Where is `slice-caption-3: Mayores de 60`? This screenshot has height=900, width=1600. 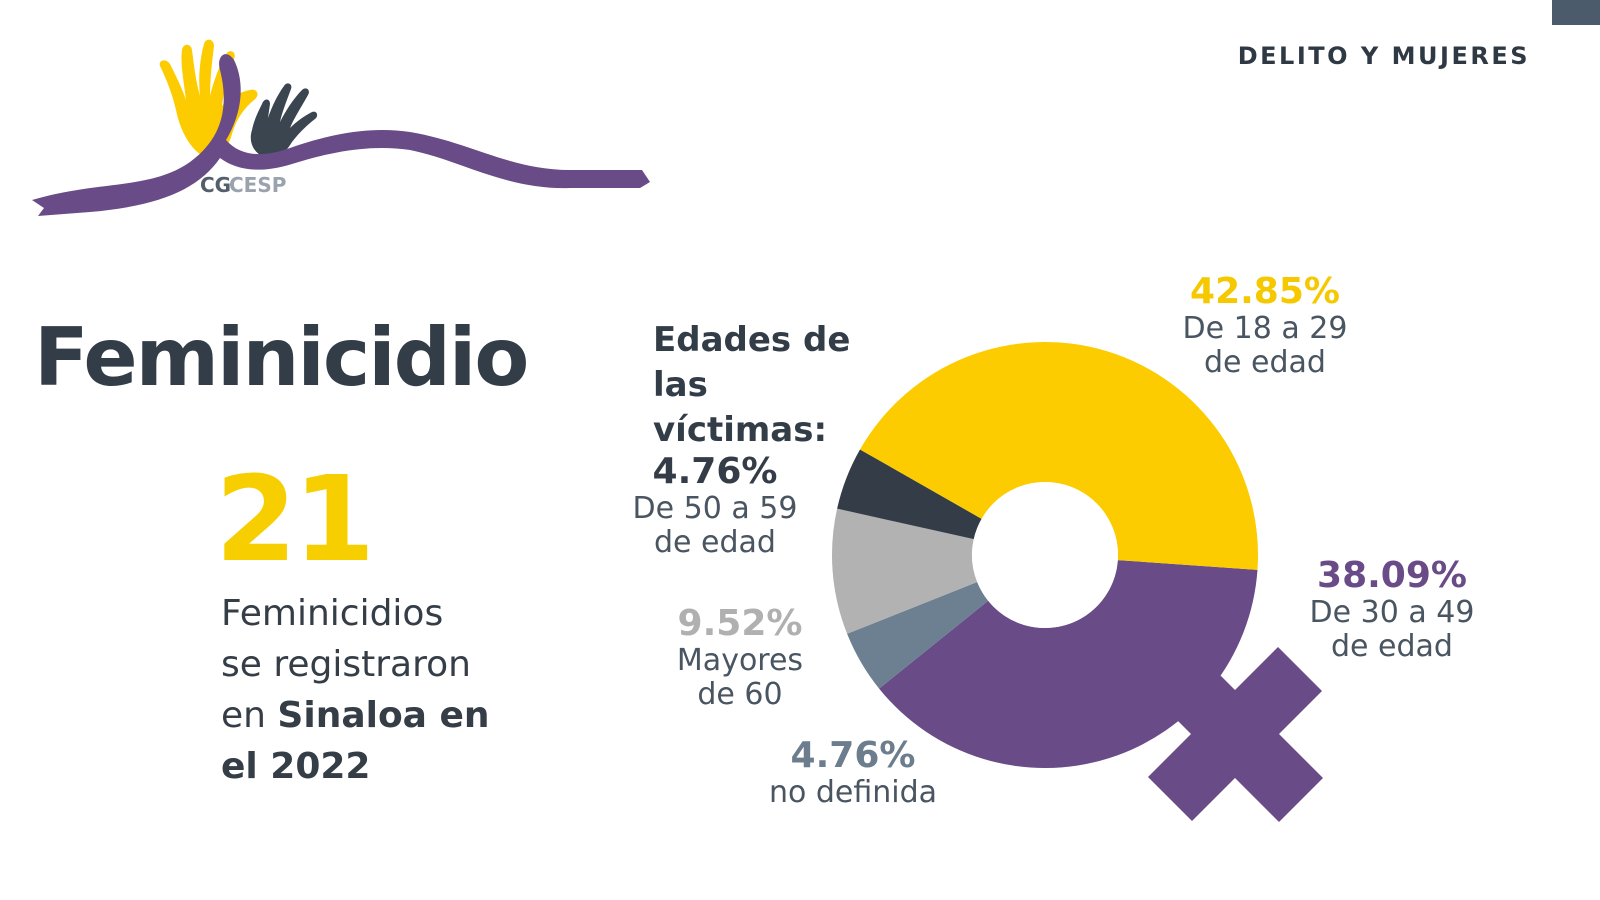
slice-caption-3: Mayores de 60 is located at coordinates (740, 677).